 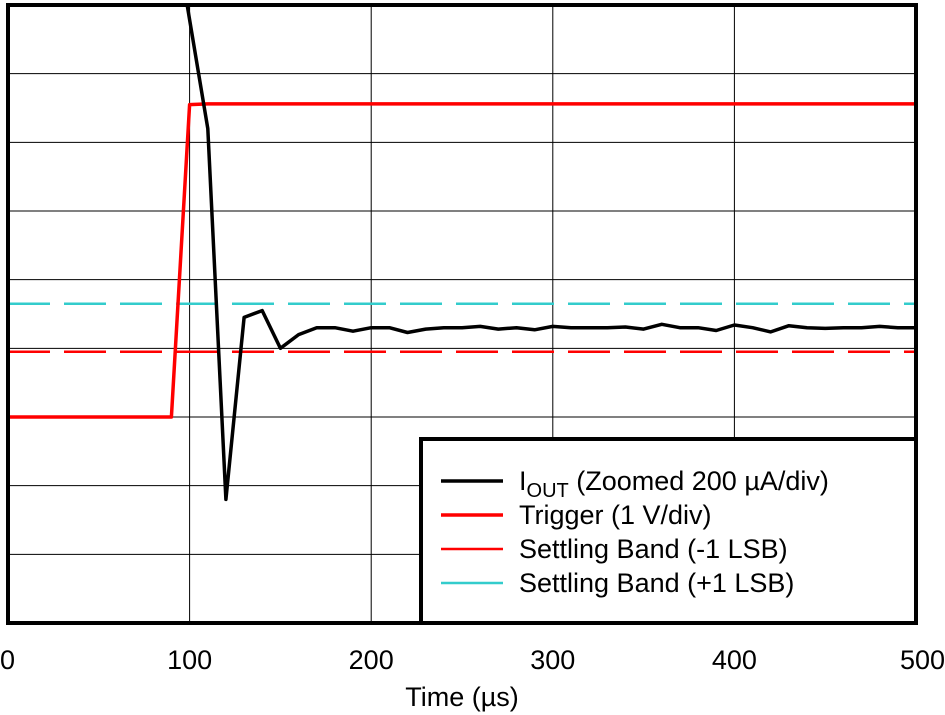 I want to click on legend-box, so click(x=668, y=531).